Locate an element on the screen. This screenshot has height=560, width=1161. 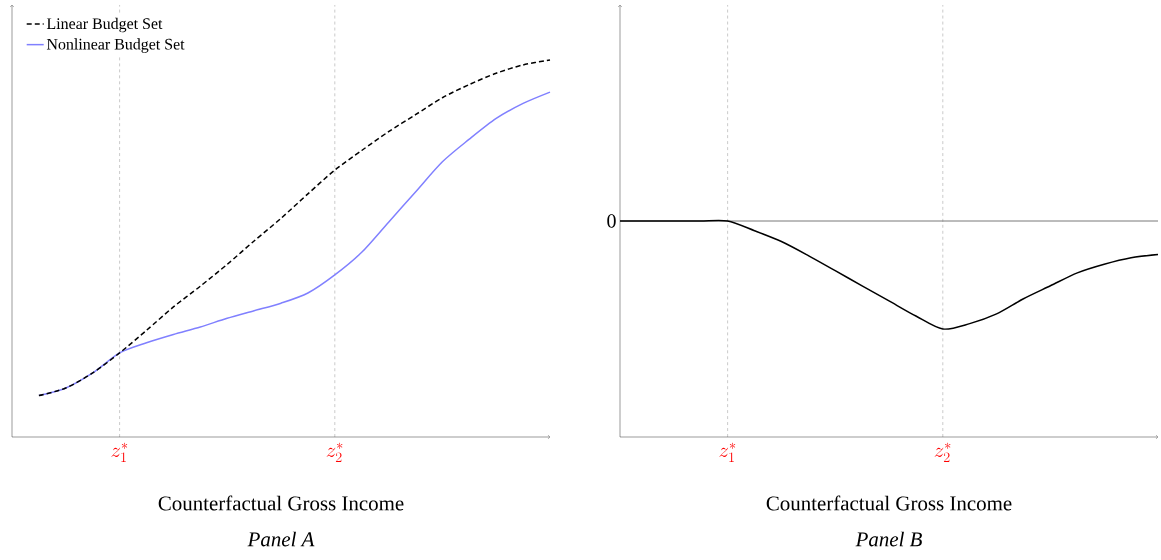
legend-label: Linear Budget Set is located at coordinates (104, 25).